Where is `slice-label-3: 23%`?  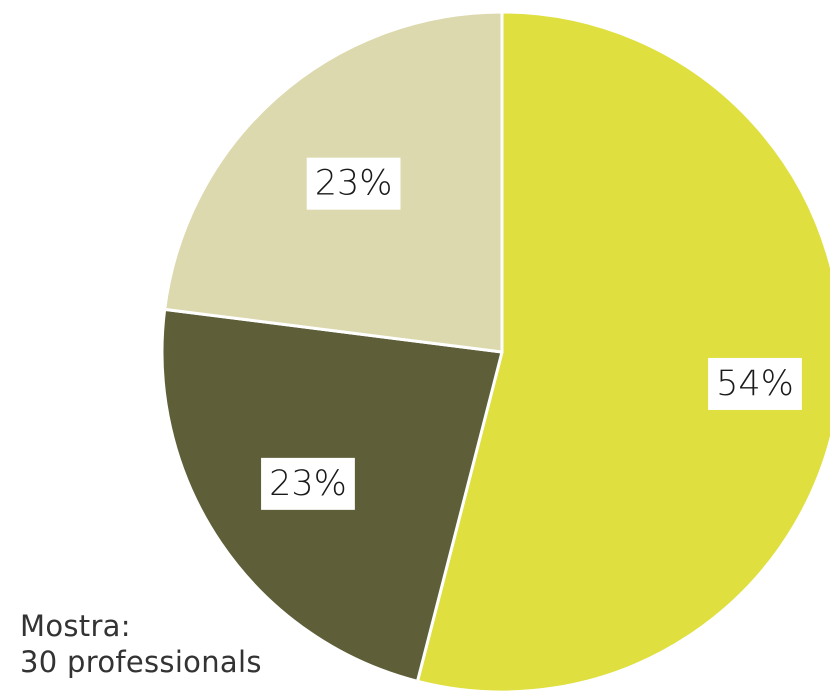
slice-label-3: 23% is located at coordinates (353, 183).